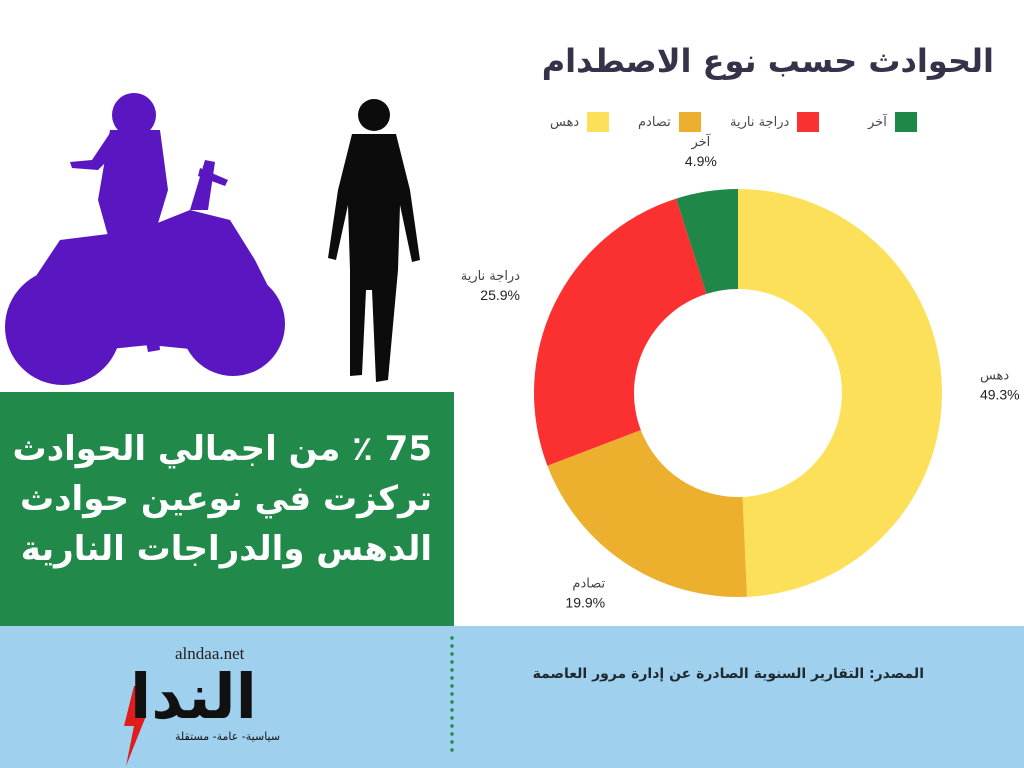 The width and height of the screenshot is (1024, 768). What do you see at coordinates (500, 295) in the screenshot?
I see `slice-value-motorcycle: 25.9%` at bounding box center [500, 295].